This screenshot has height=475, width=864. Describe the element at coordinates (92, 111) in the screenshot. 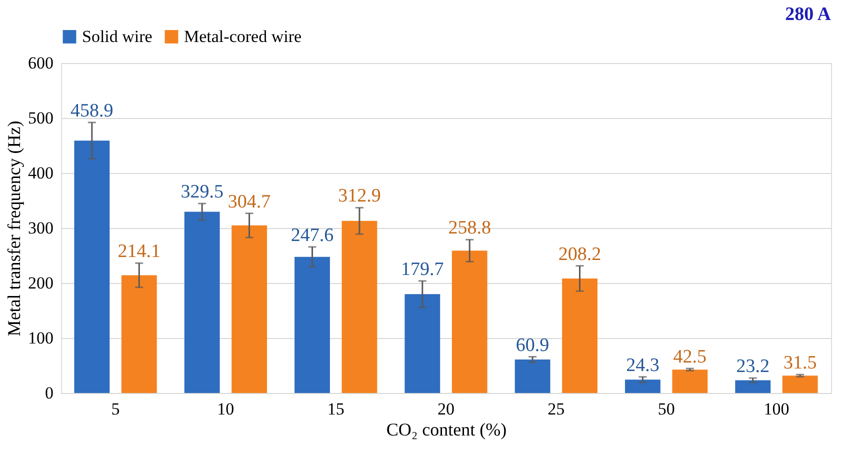

I see `data-label: 458.9` at that location.